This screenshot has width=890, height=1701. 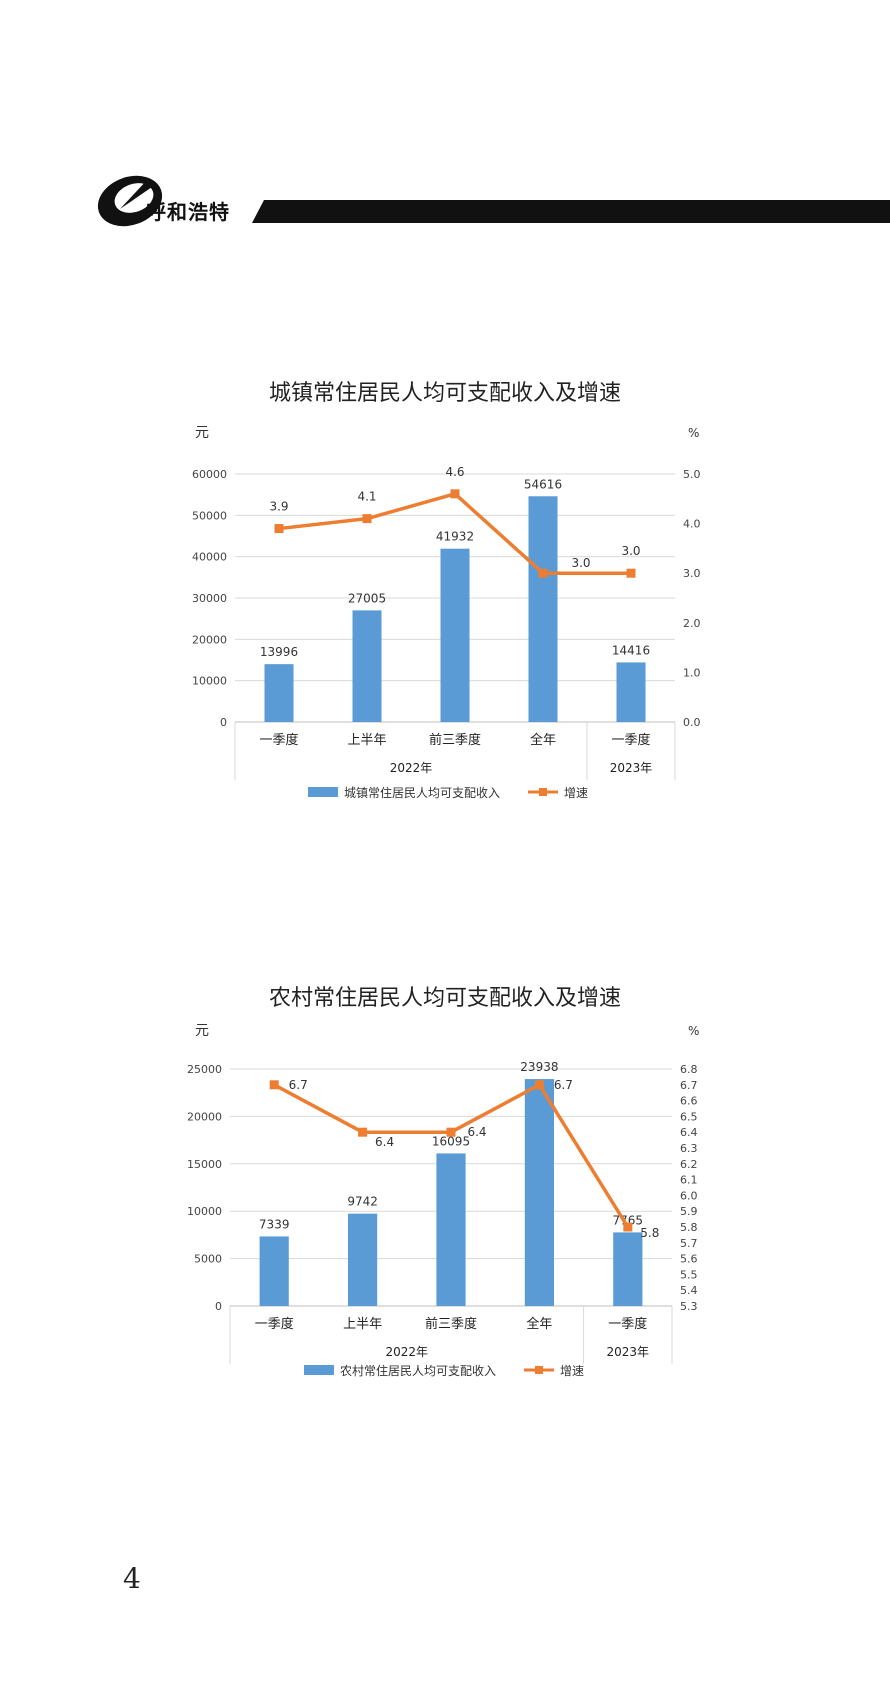 What do you see at coordinates (208, 1259) in the screenshot?
I see `y-tick-label: 5000` at bounding box center [208, 1259].